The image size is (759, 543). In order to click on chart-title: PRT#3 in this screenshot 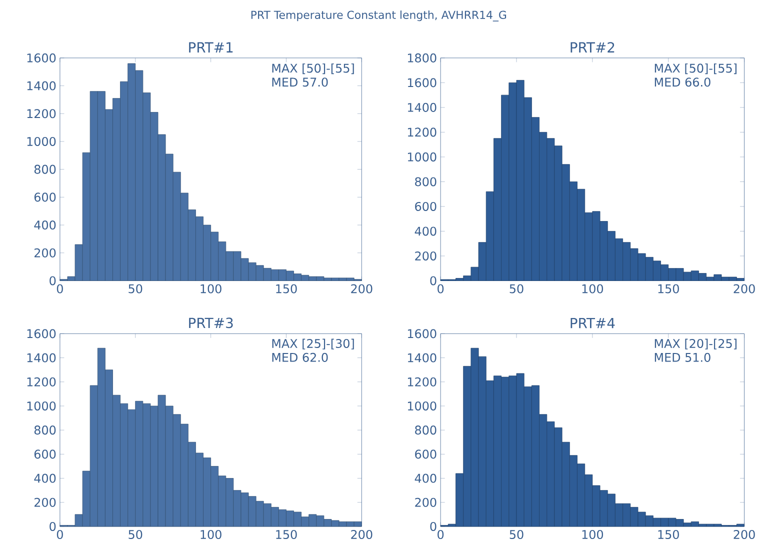, I will do `click(211, 322)`.